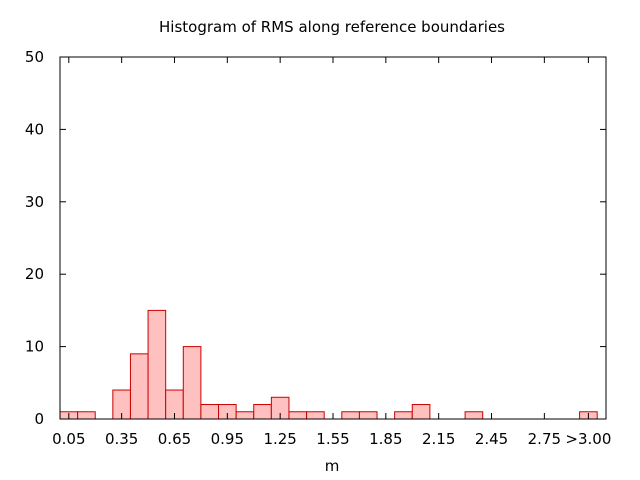 This screenshot has height=480, width=640. I want to click on y-tick-label: 10, so click(34, 347).